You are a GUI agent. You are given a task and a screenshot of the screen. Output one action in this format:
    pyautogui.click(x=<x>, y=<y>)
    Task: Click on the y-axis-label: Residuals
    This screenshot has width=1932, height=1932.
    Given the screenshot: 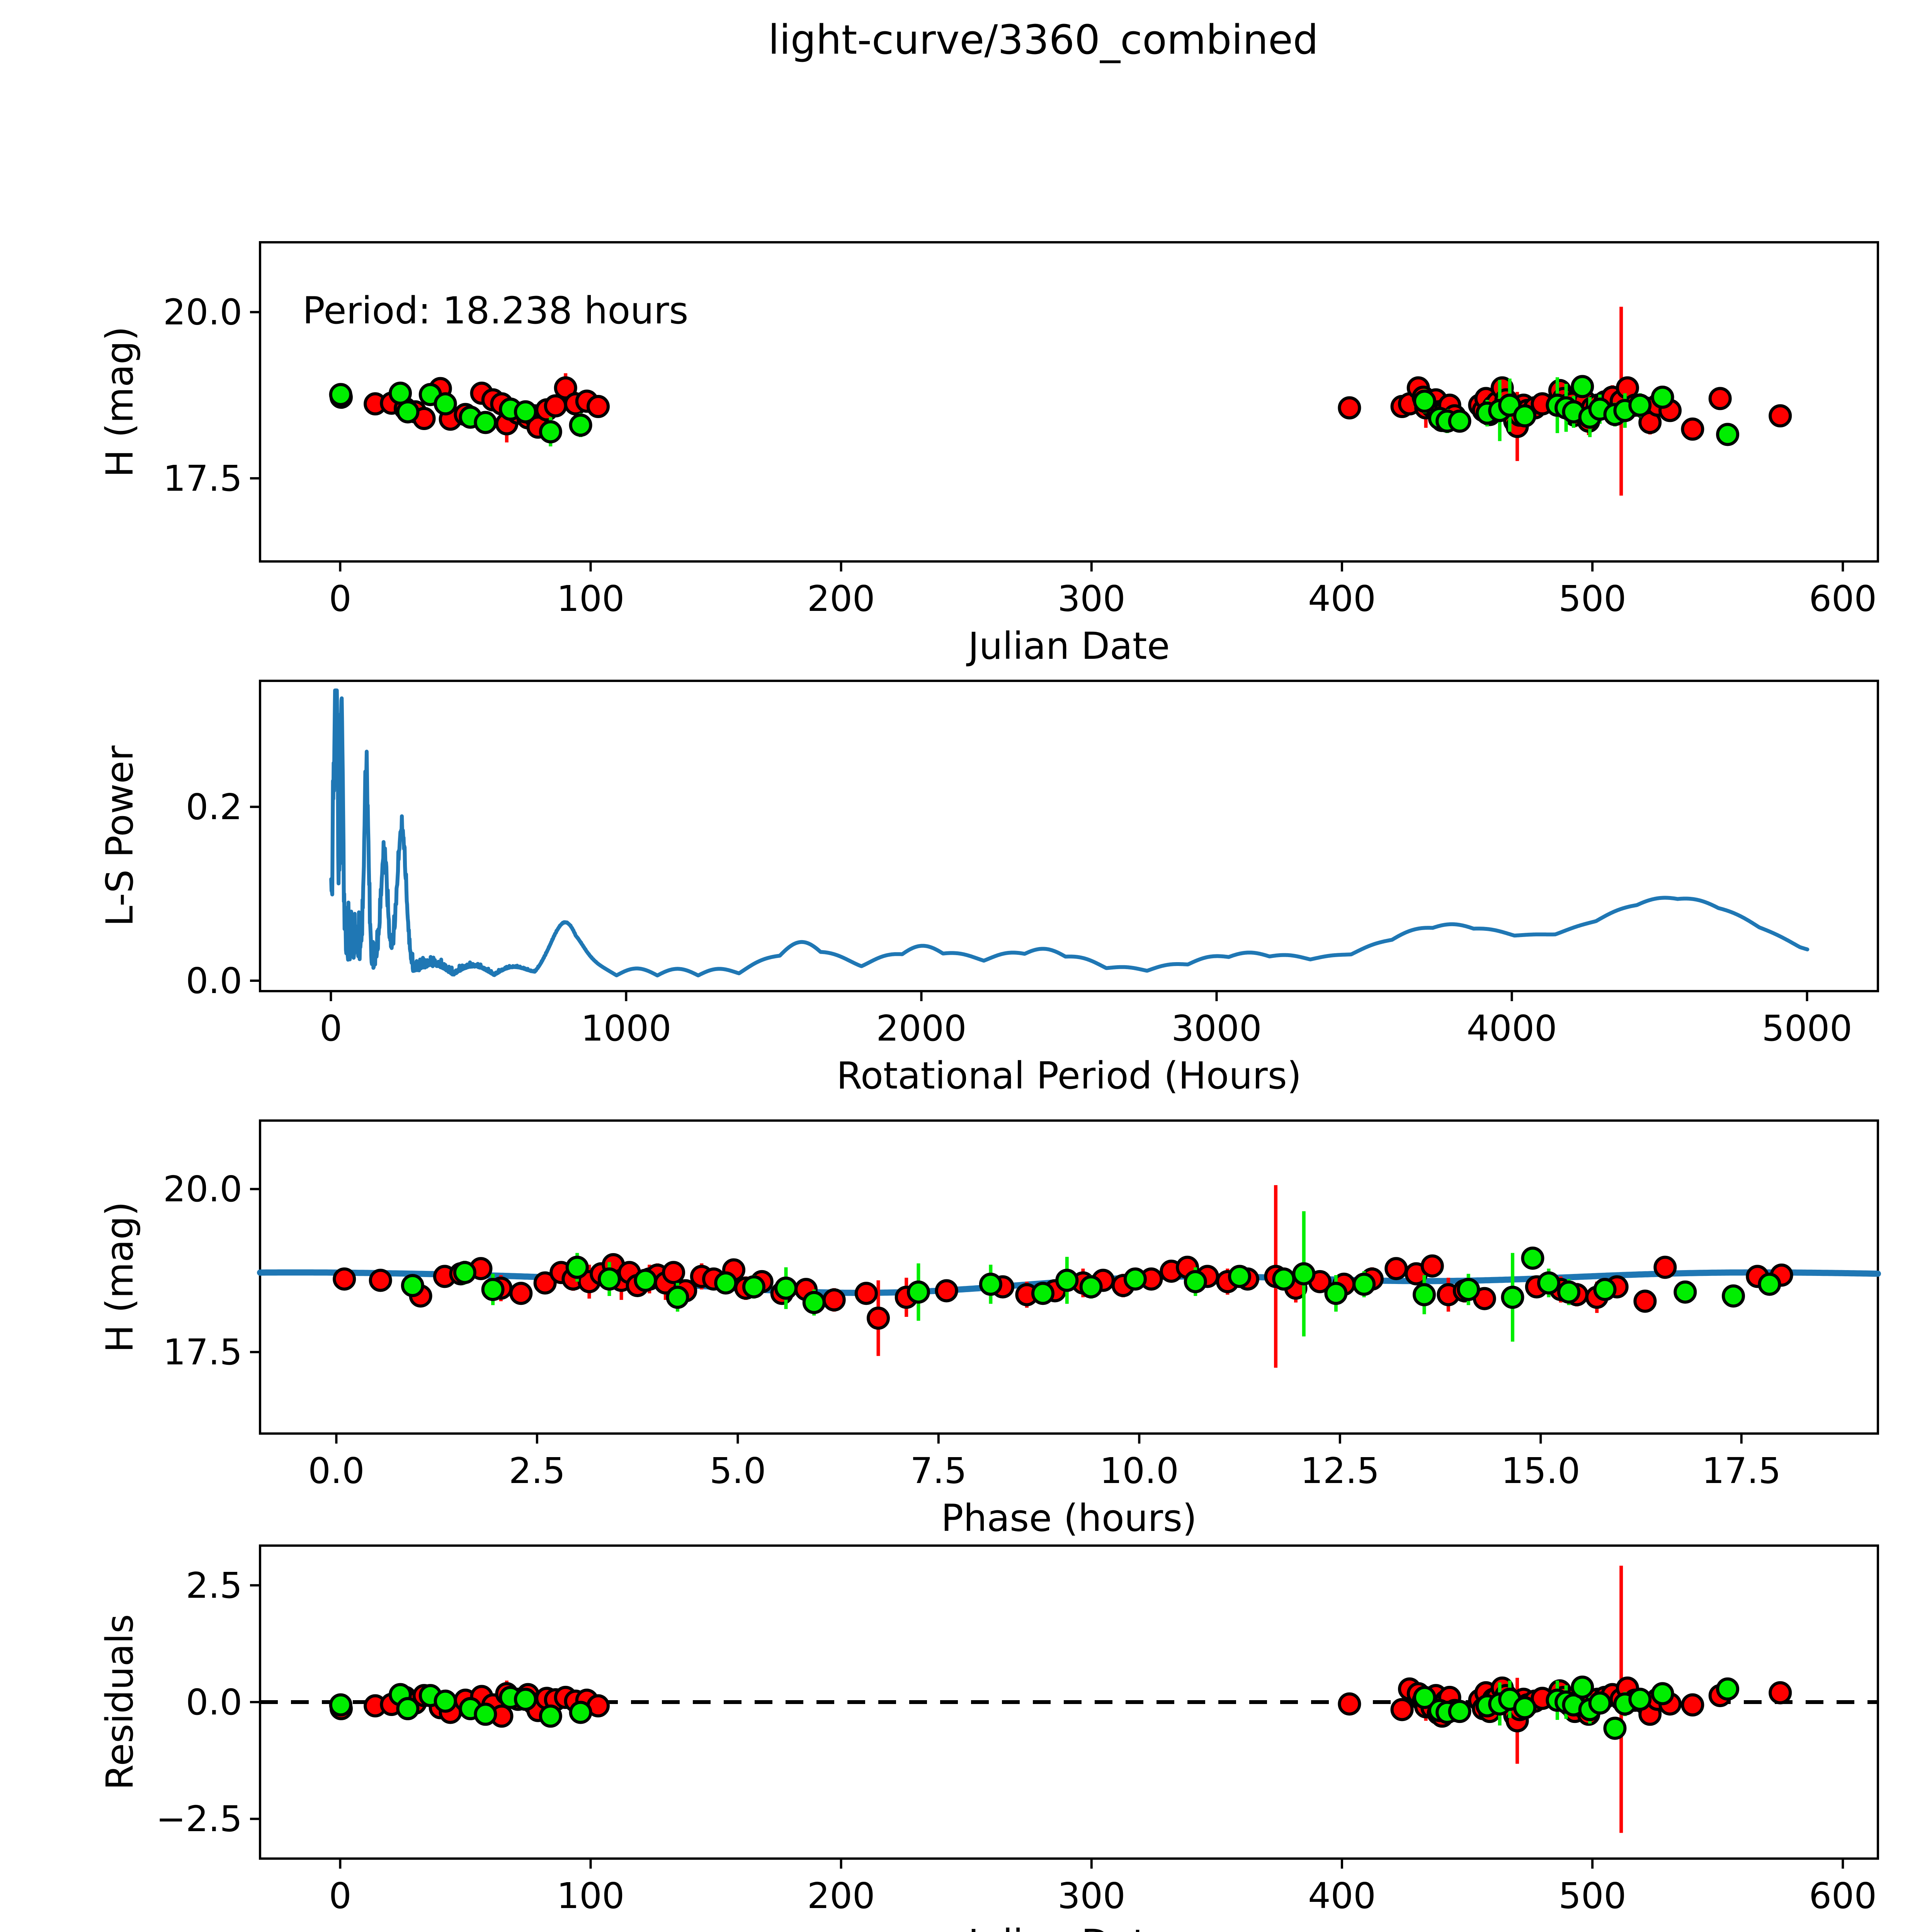 What is the action you would take?
    pyautogui.click(x=120, y=1702)
    